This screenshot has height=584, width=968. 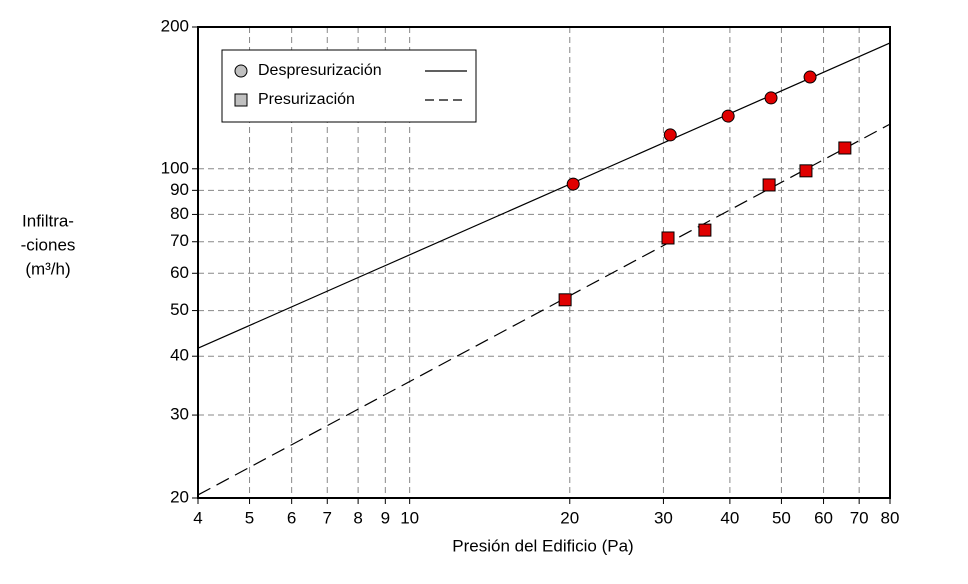 I want to click on legend-box, so click(x=349, y=86).